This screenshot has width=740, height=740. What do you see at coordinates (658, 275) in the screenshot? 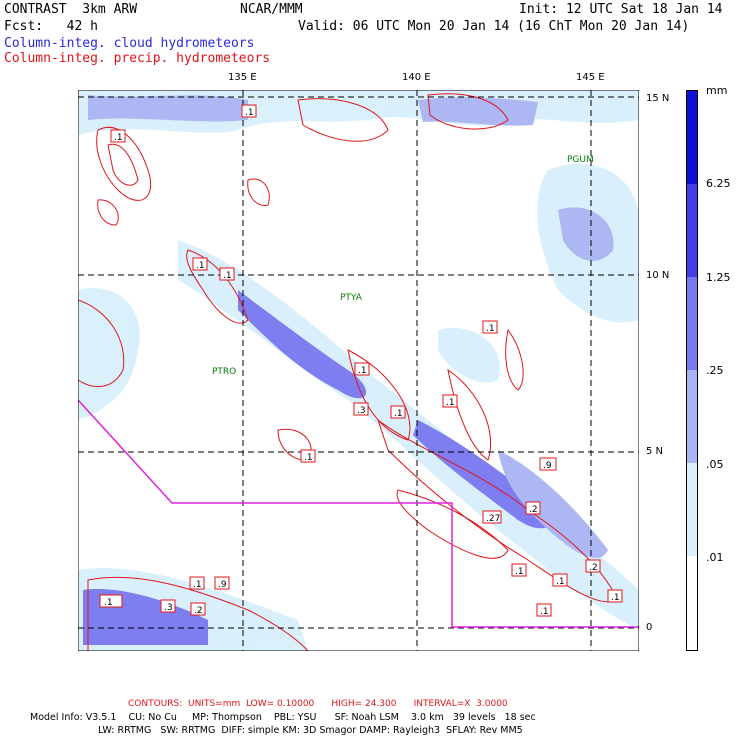
I see `lat-label-10: 10 N` at bounding box center [658, 275].